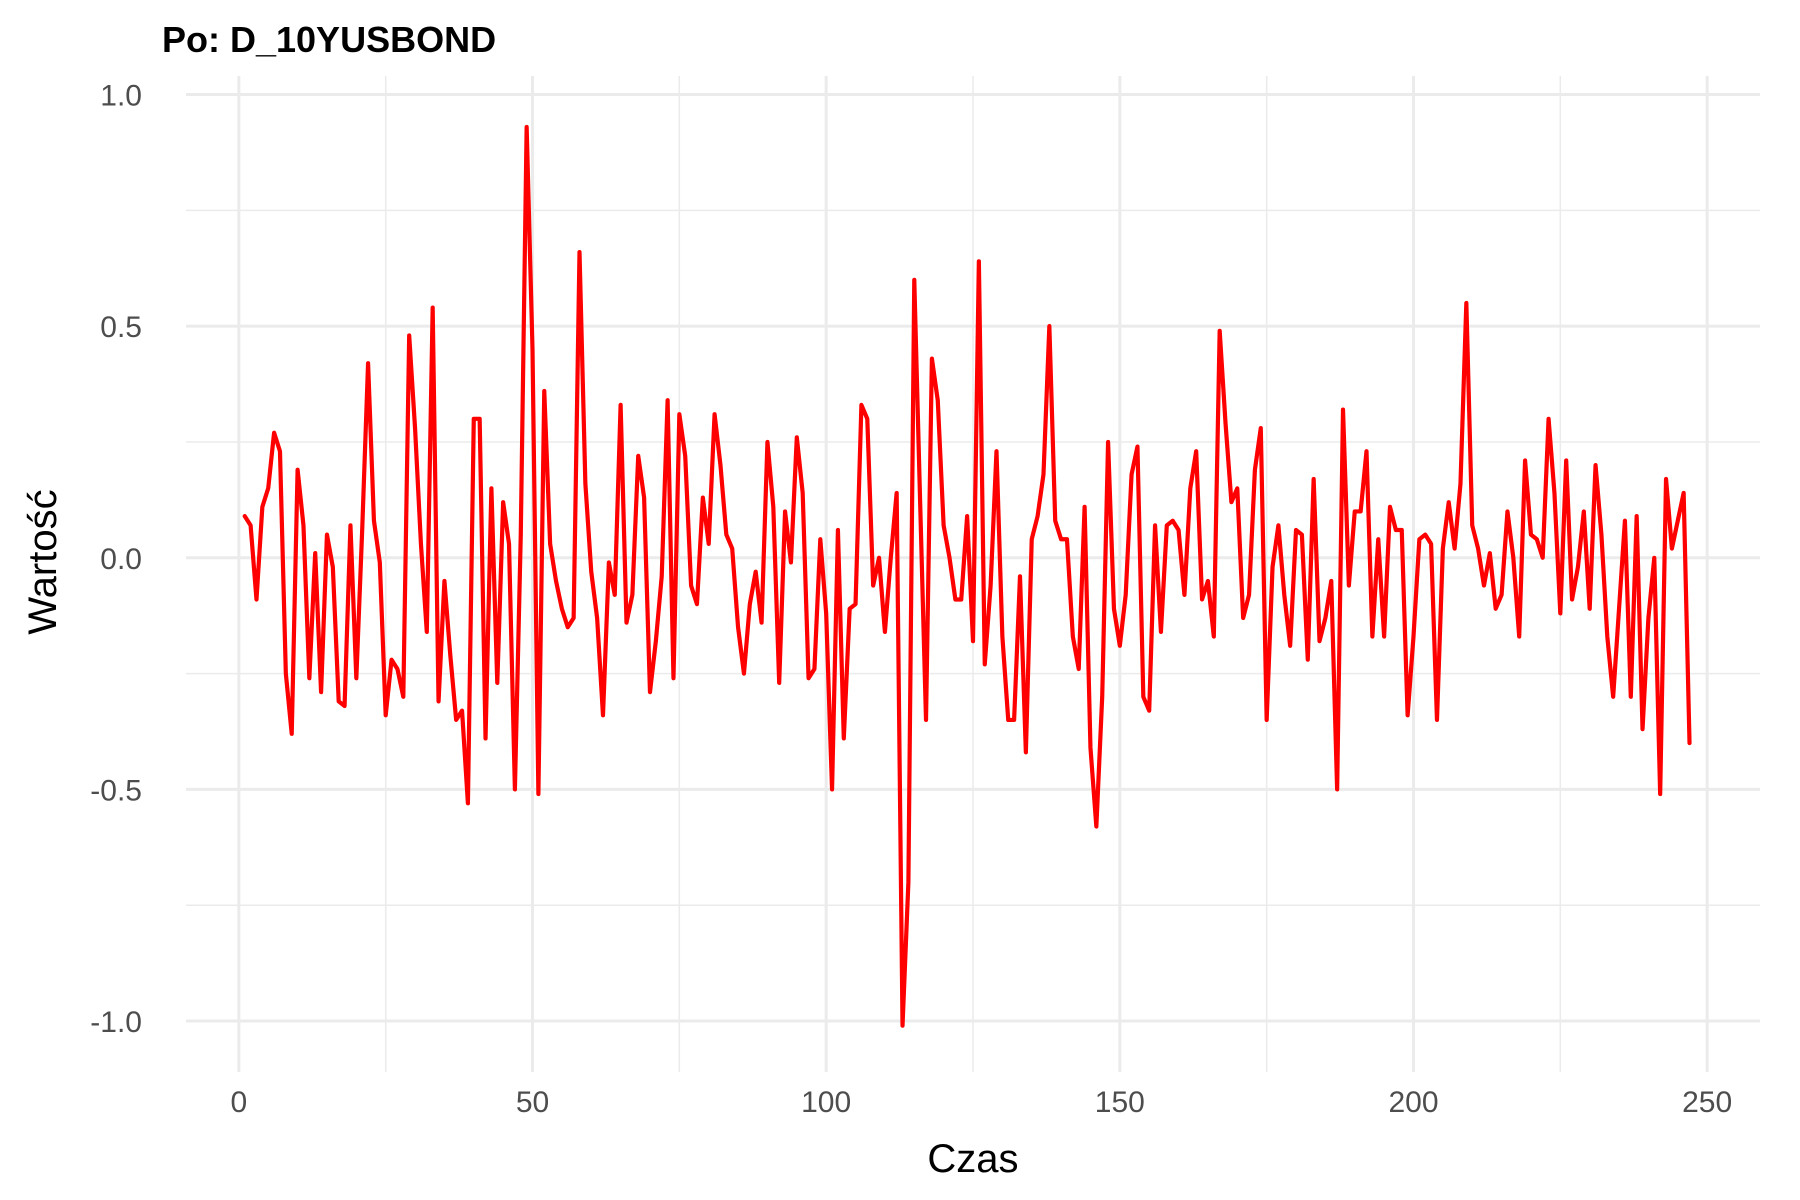  Describe the element at coordinates (532, 1102) in the screenshot. I see `x-tick-label: 50` at that location.